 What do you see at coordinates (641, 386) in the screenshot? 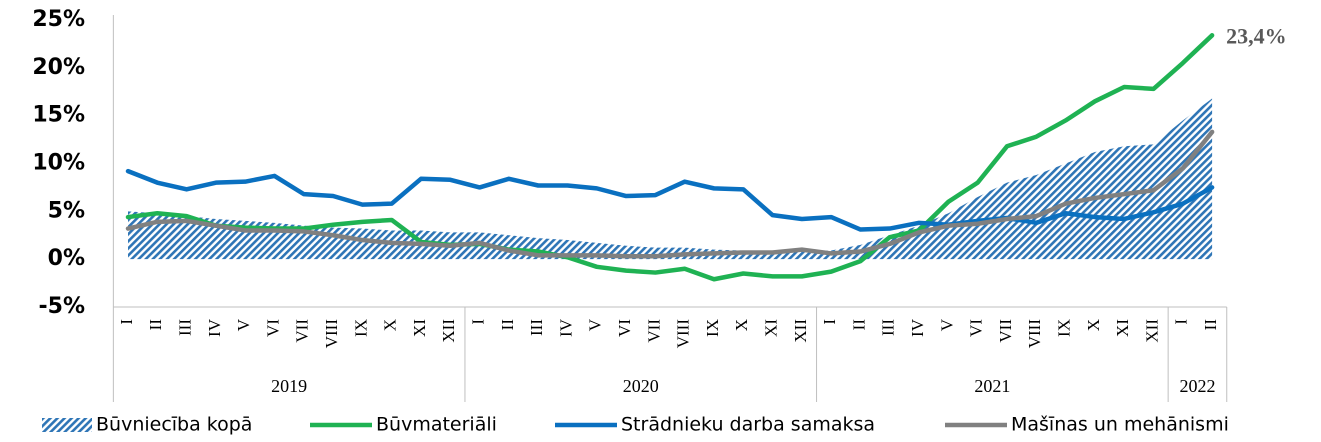
I see `group-label: 2020` at bounding box center [641, 386].